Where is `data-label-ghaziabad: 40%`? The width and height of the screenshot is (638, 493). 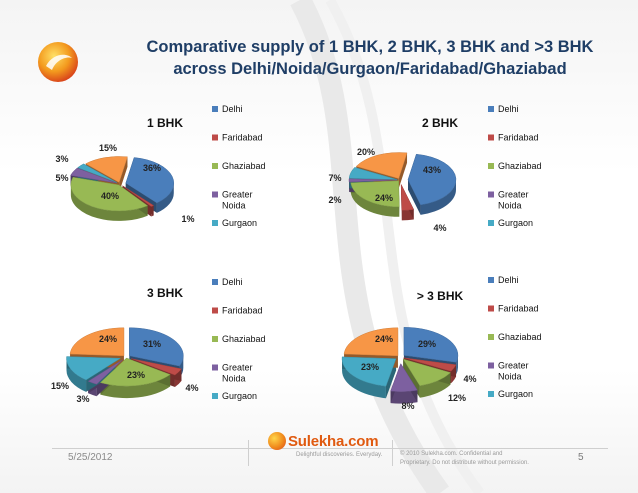
data-label-ghaziabad: 40% is located at coordinates (110, 196).